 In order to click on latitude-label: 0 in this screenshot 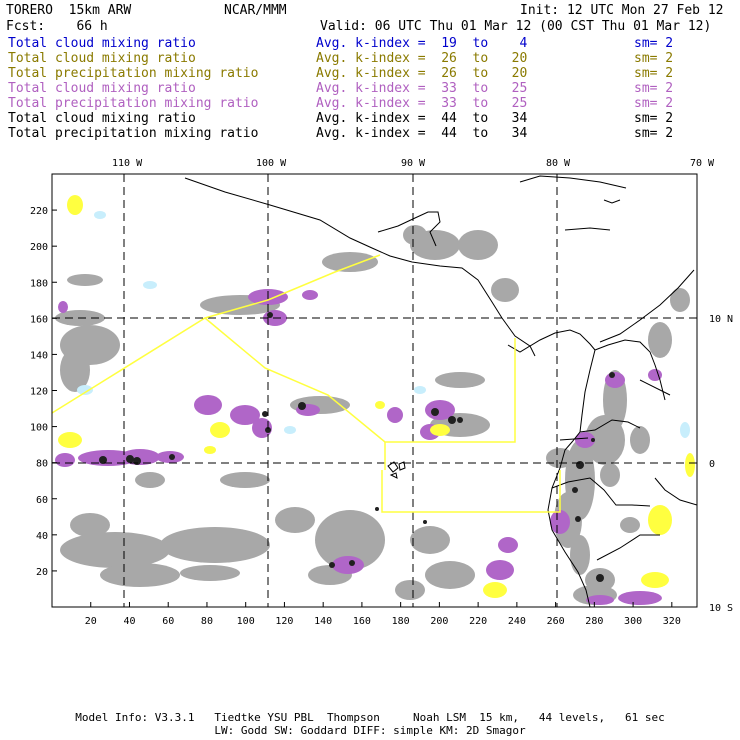, I will do `click(712, 464)`.